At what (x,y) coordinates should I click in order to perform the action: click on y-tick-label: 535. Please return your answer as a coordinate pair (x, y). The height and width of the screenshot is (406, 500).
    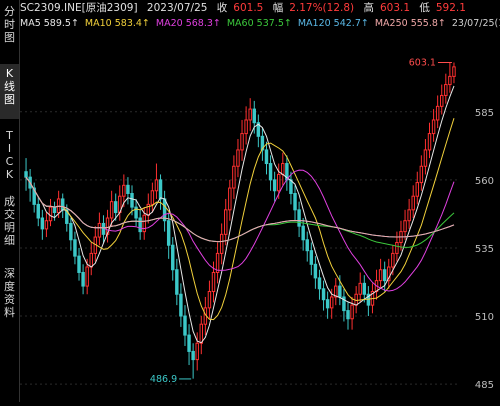
    Looking at the image, I should click on (484, 249).